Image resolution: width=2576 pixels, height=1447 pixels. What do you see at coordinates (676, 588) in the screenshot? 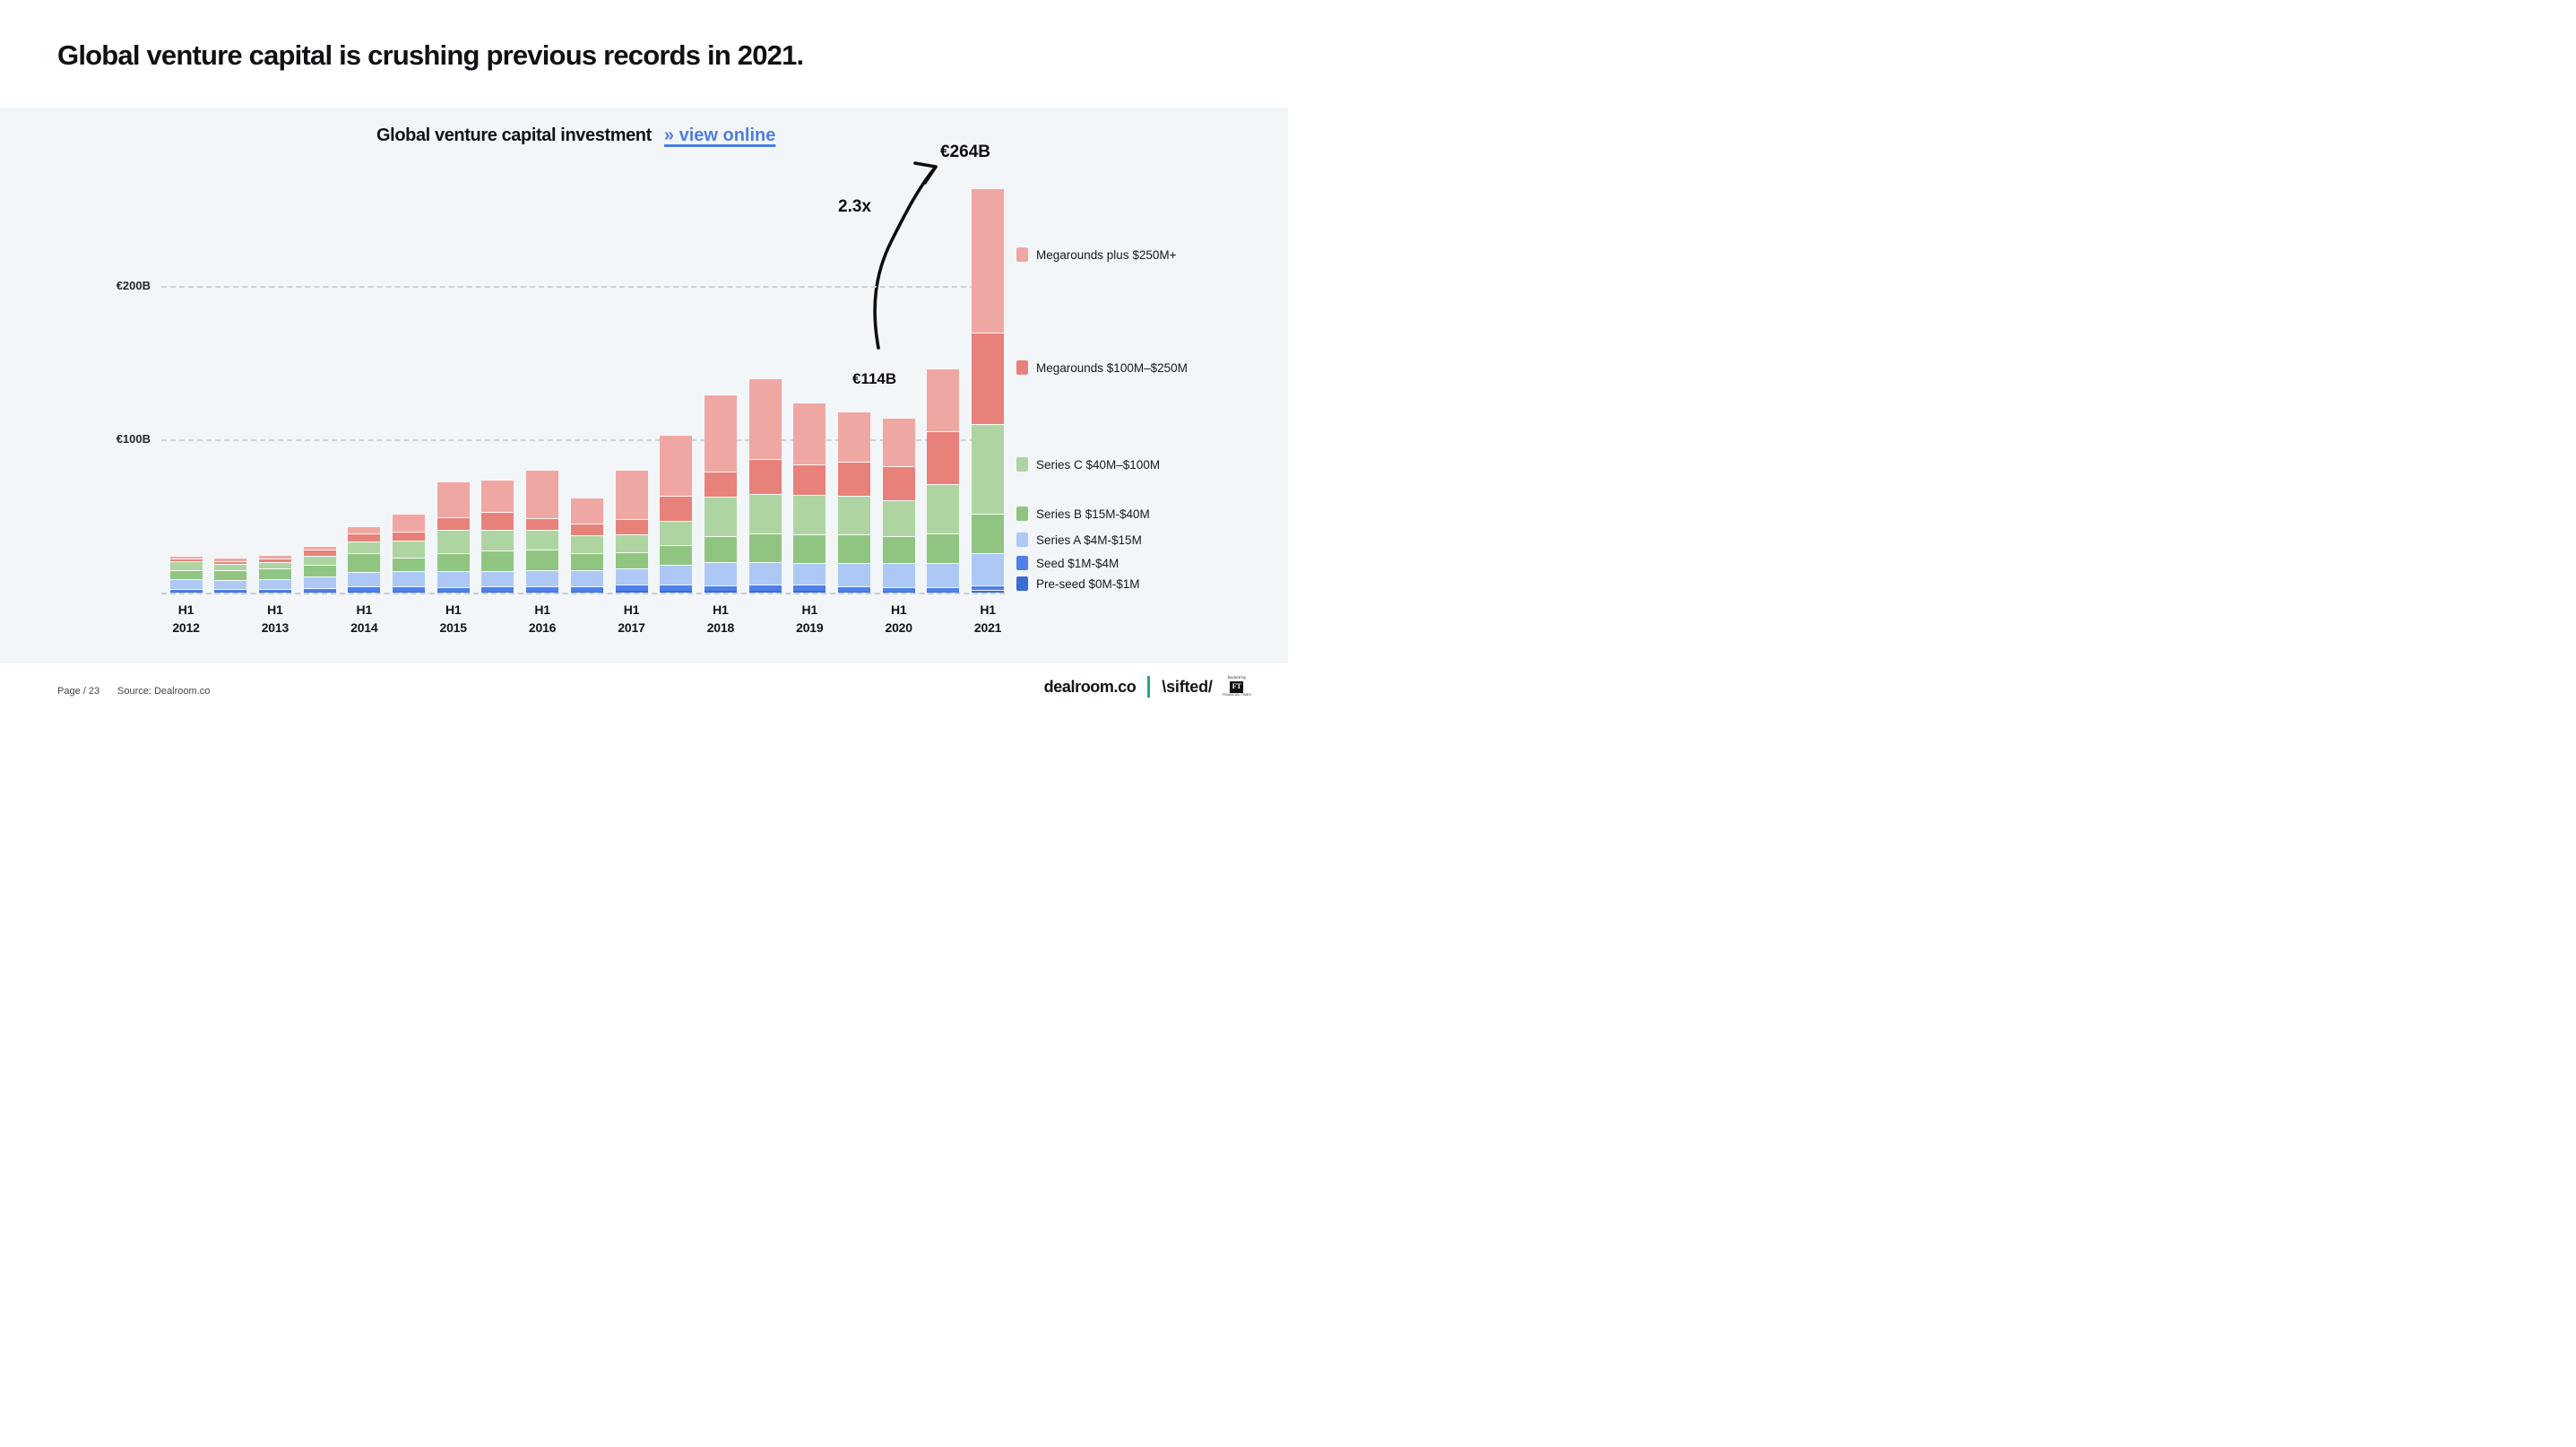
I see `segment-seed-h2-2017` at bounding box center [676, 588].